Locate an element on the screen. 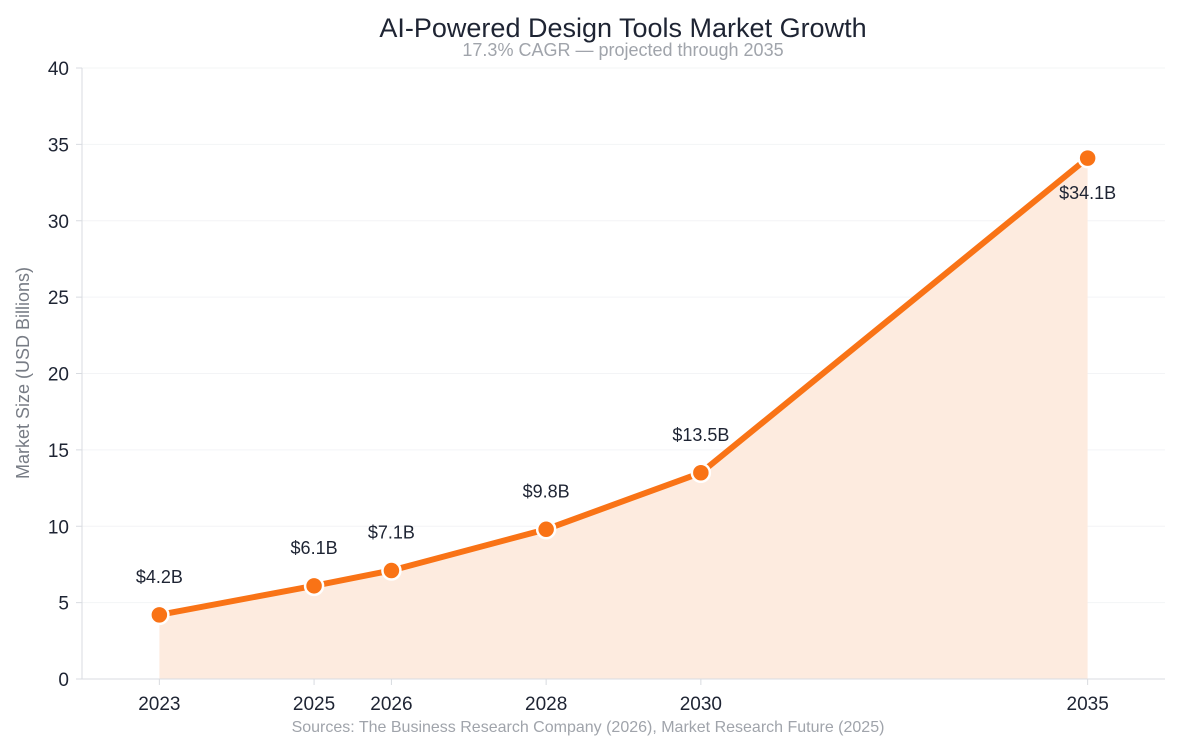 This screenshot has height=756, width=1178. x-tick-label: 2028 is located at coordinates (546, 704).